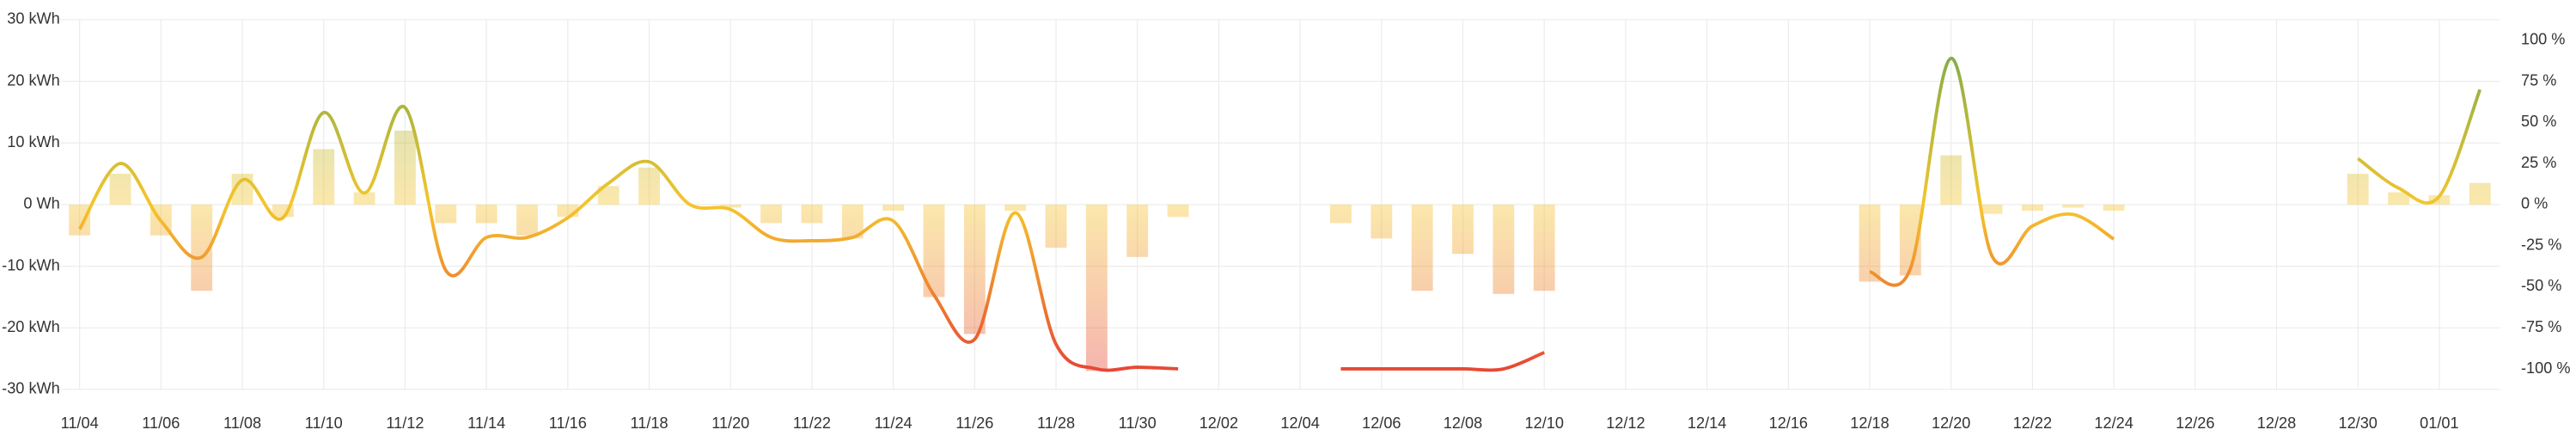  Describe the element at coordinates (2276, 423) in the screenshot. I see `x-tick-label: 12/28` at that location.